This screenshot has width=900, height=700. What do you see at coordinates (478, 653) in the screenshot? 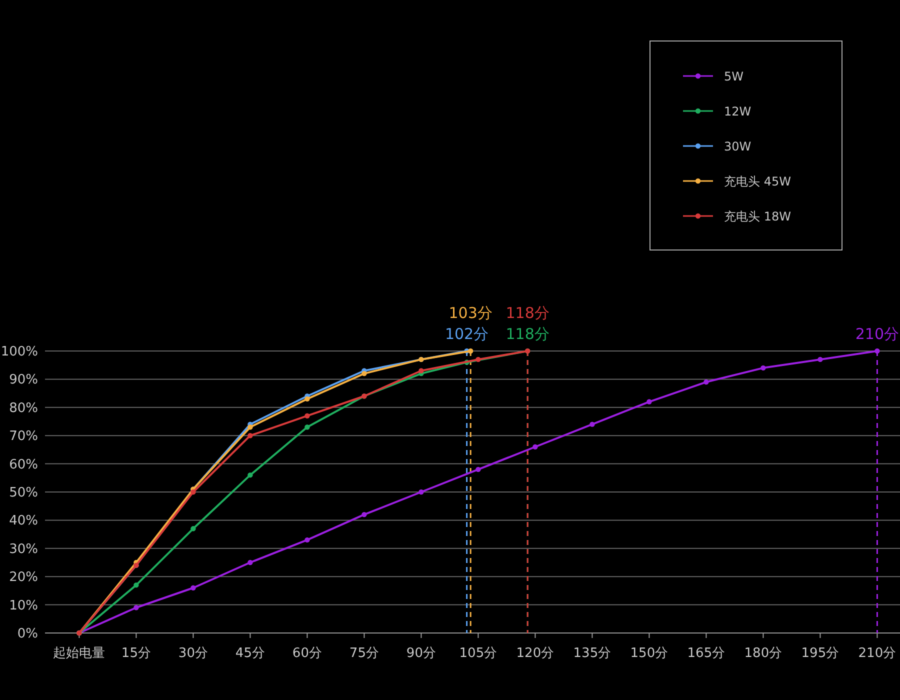
I see `x-tick-label: 105分` at bounding box center [478, 653].